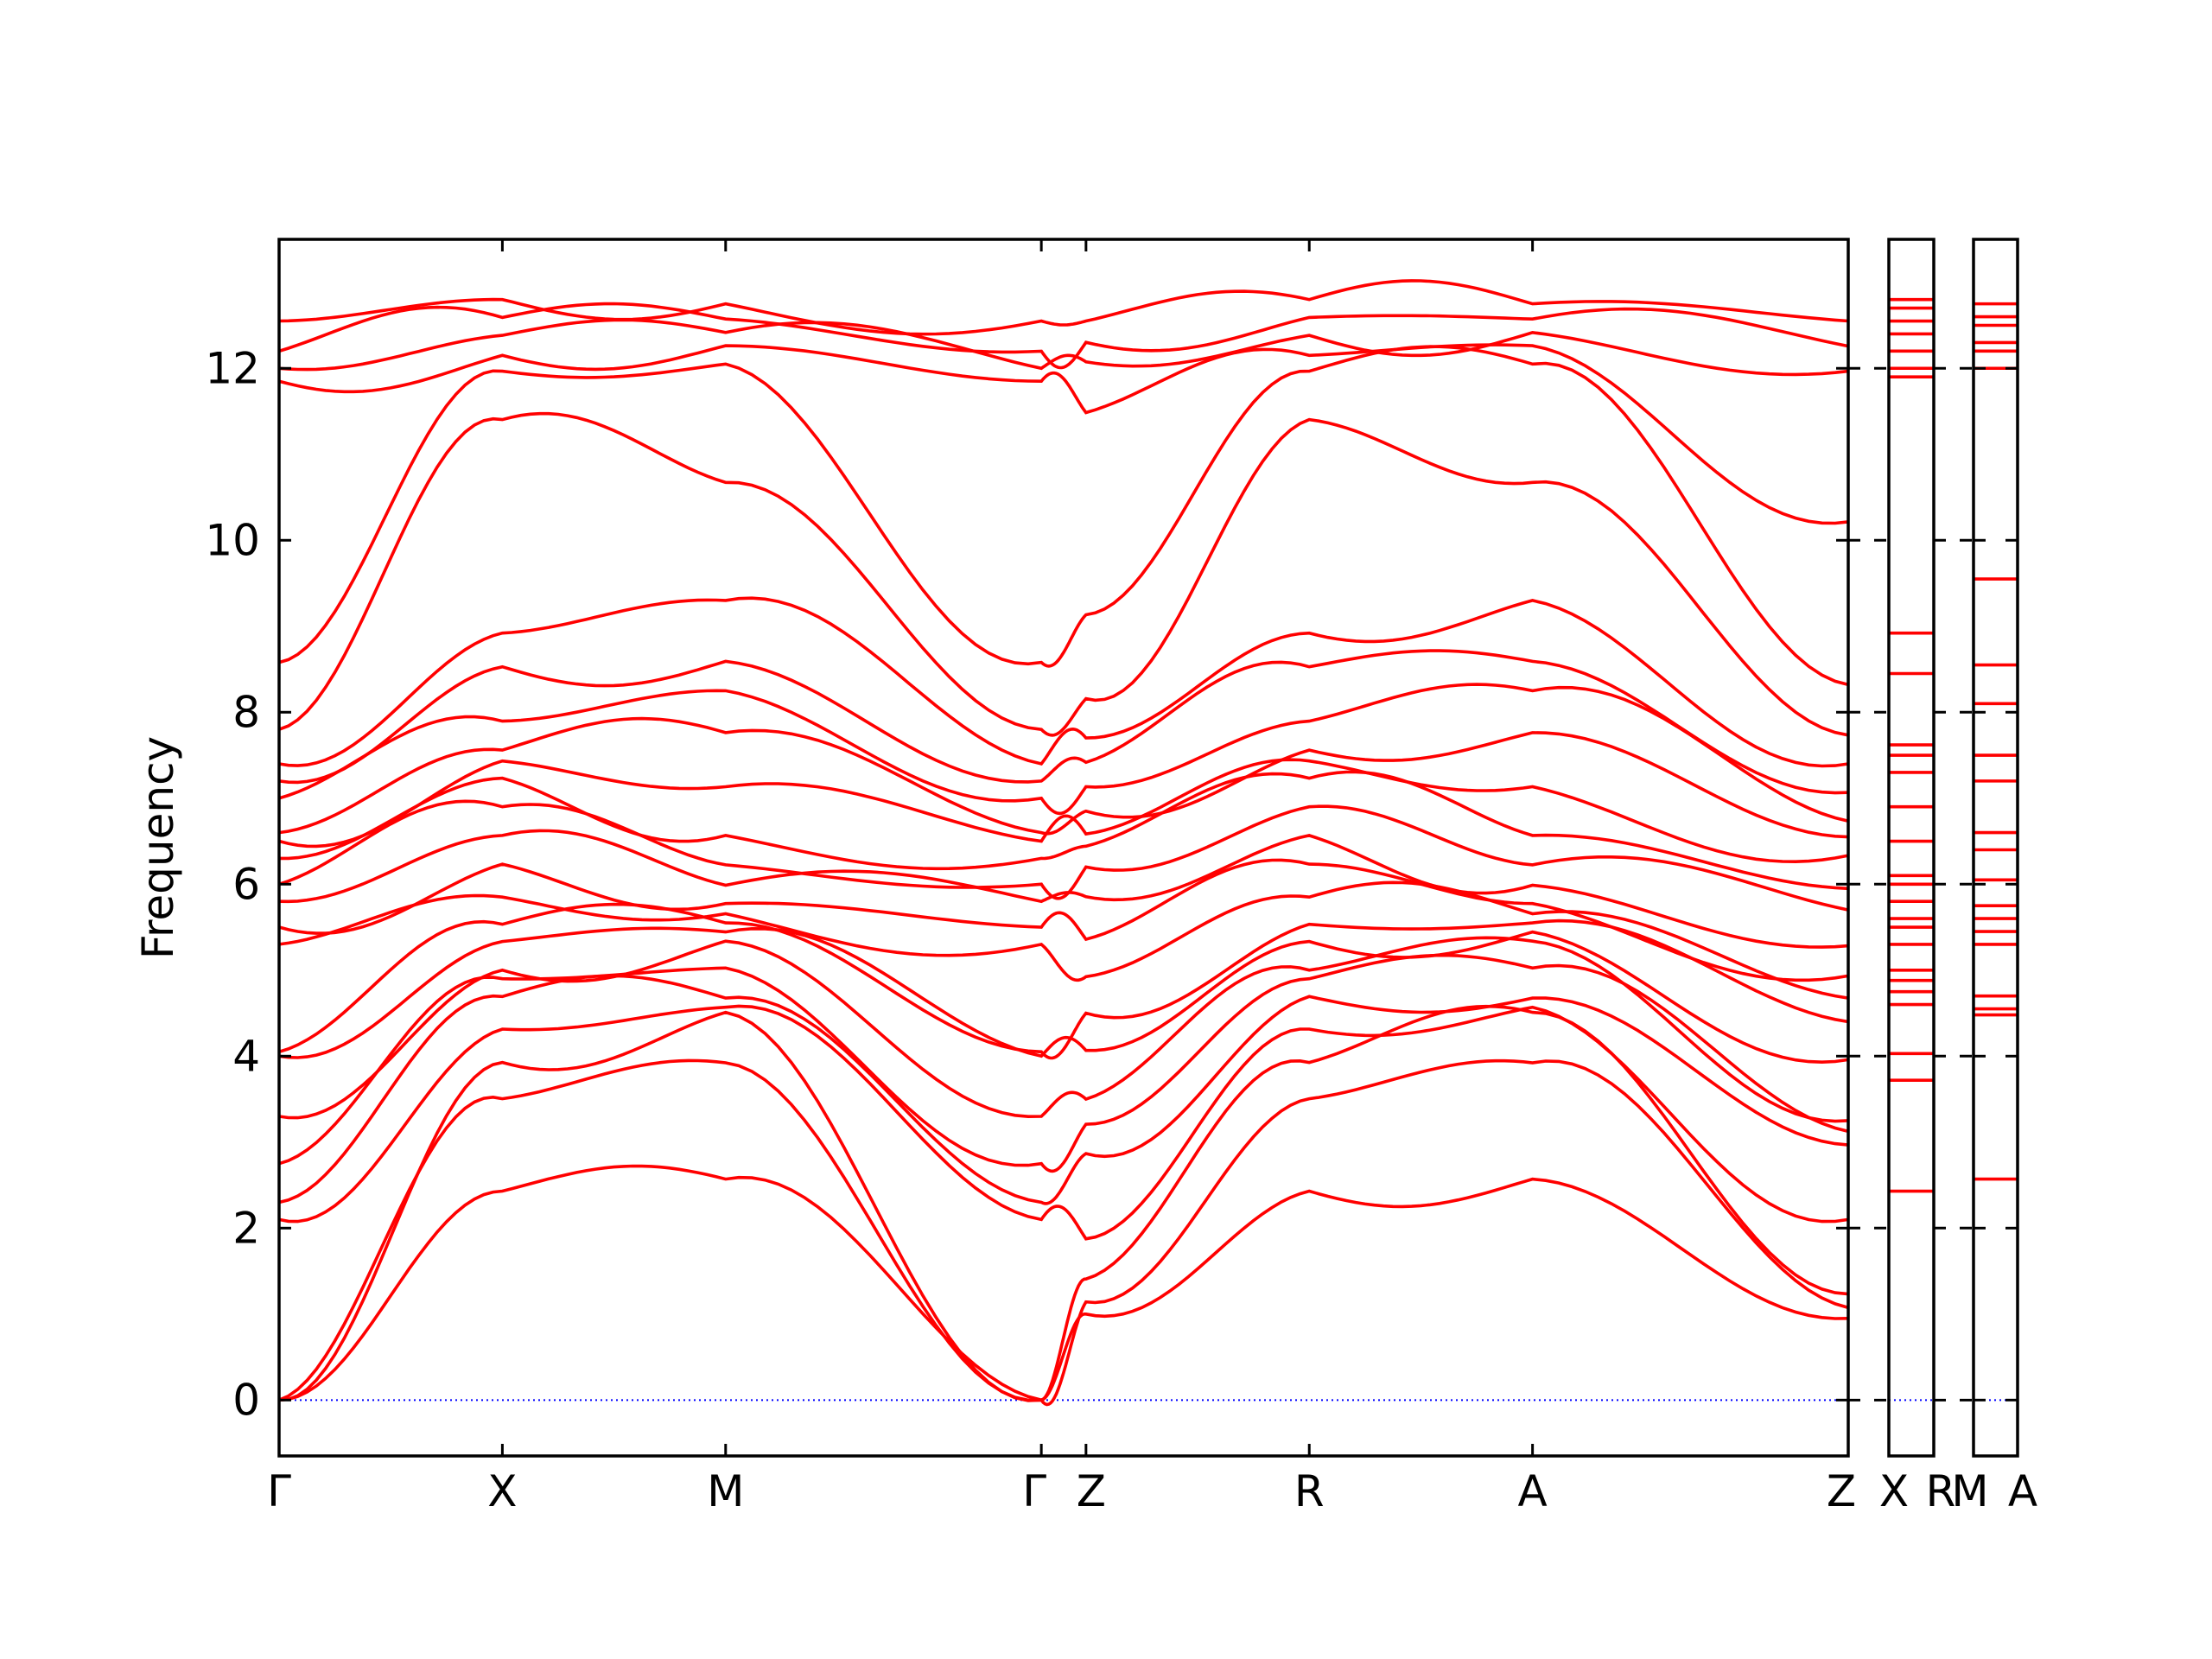 This screenshot has width=2212, height=1659. I want to click on y-tick-label: 4, so click(246, 1056).